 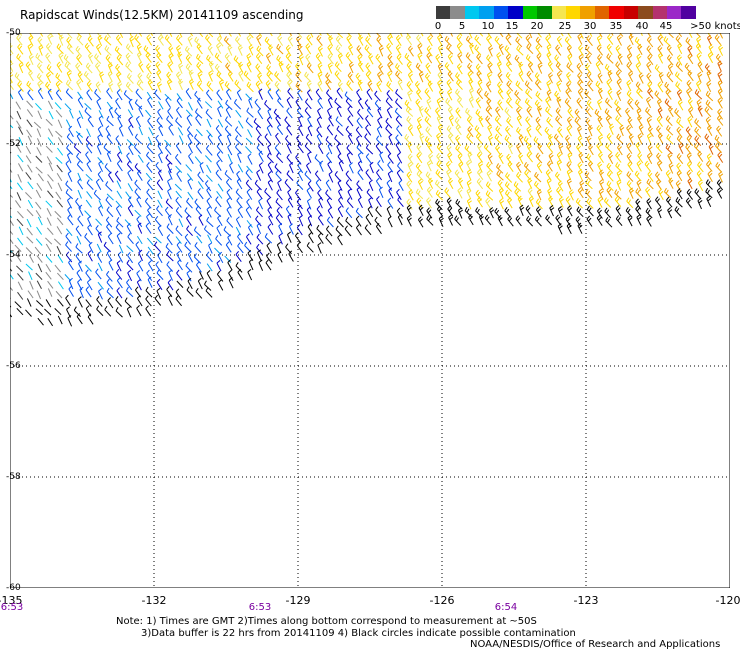 What do you see at coordinates (12, 607) in the screenshot?
I see `time-label: 6:53` at bounding box center [12, 607].